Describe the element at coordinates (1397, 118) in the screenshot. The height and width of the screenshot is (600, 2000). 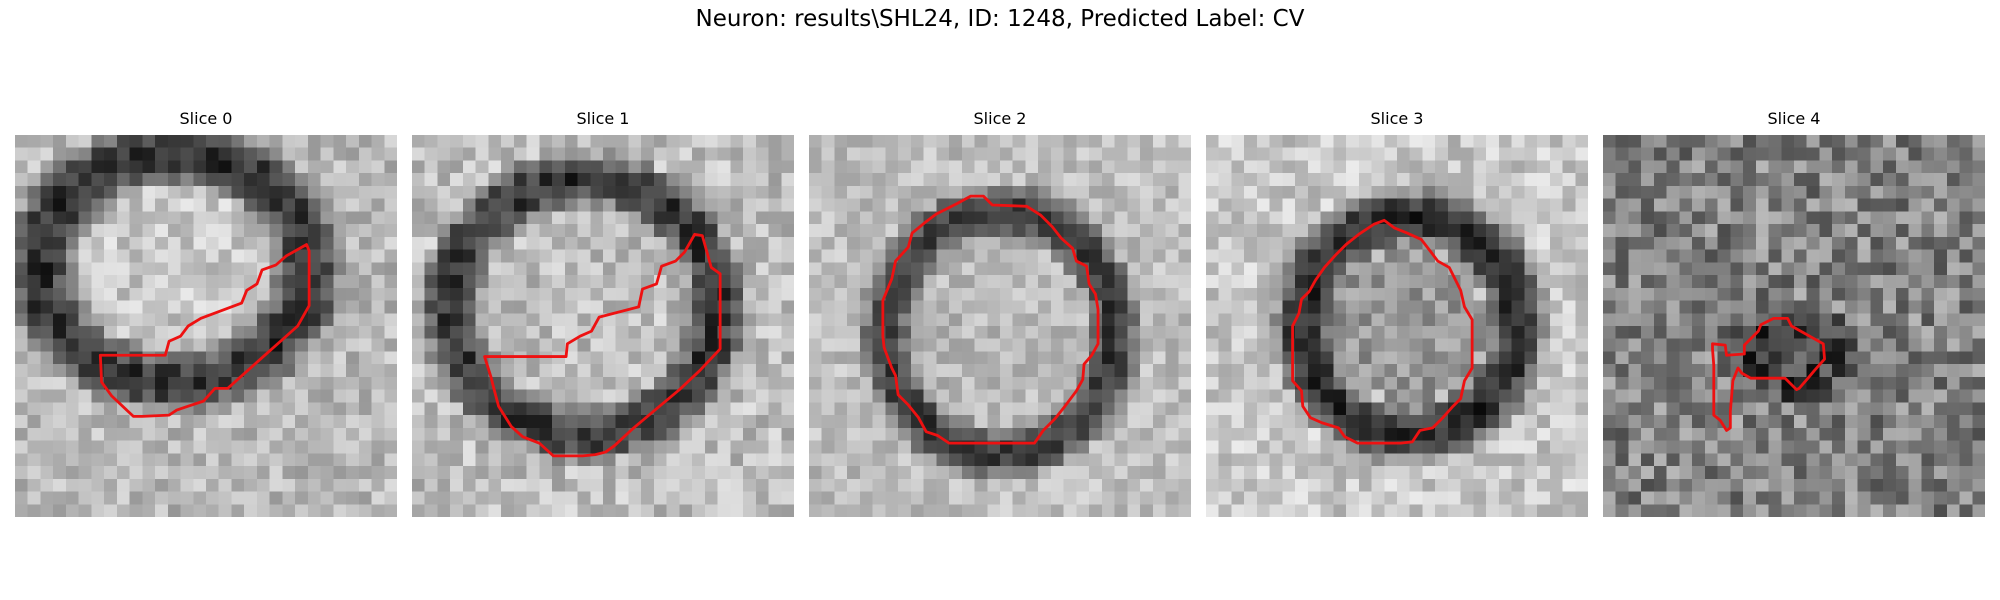
I see `slice-3-title: Slice 3` at that location.